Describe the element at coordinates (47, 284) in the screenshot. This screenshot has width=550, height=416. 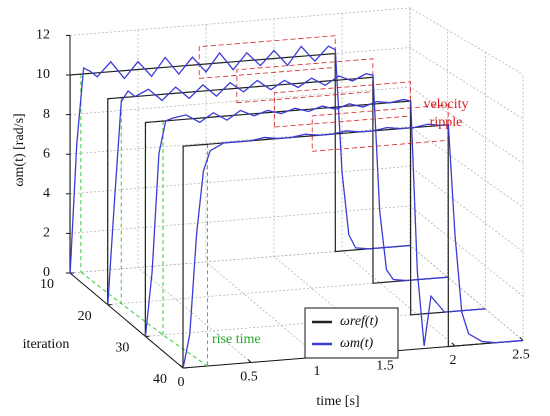
I see `y-tick-label: 10` at that location.